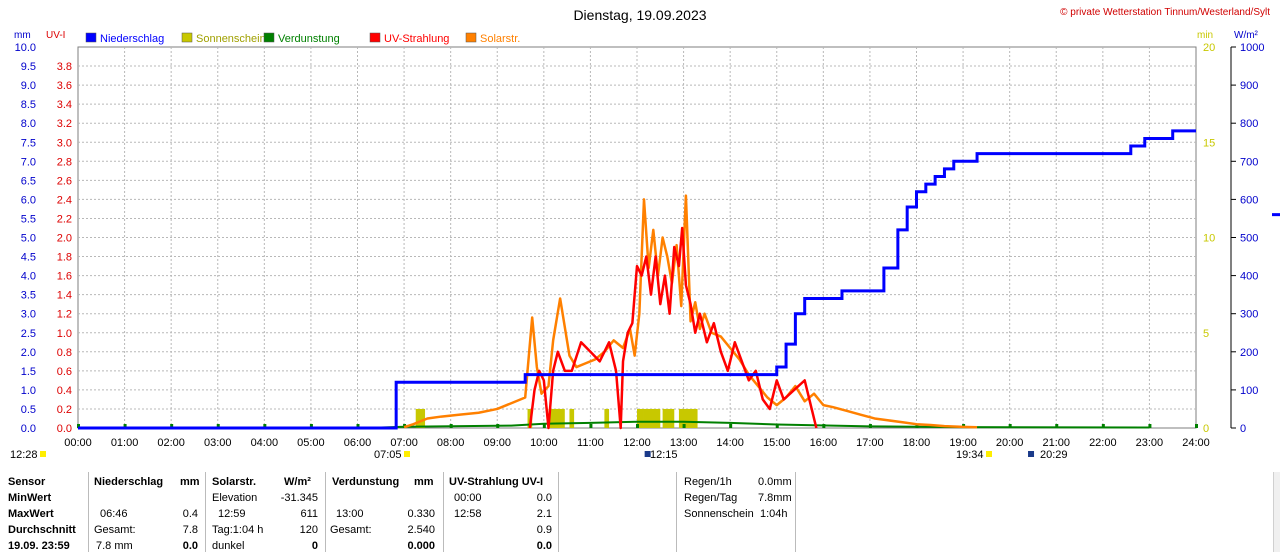  Describe the element at coordinates (234, 482) in the screenshot. I see `solar-header: Solarstr.` at that location.